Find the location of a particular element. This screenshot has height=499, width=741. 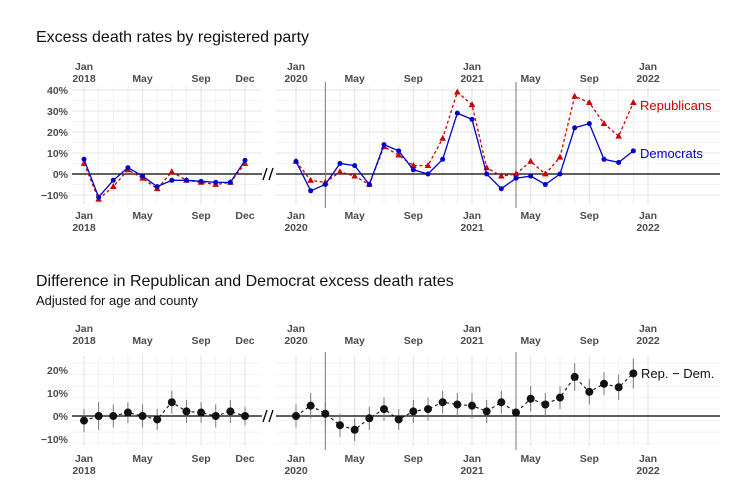

y-tick-label: −10% is located at coordinates (55, 196).